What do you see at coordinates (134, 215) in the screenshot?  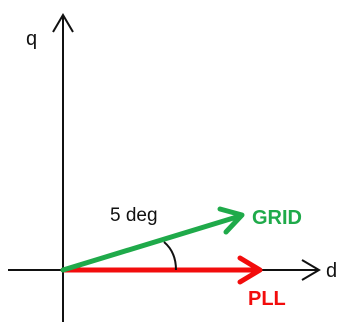 I see `angle-label: 5 deg` at bounding box center [134, 215].